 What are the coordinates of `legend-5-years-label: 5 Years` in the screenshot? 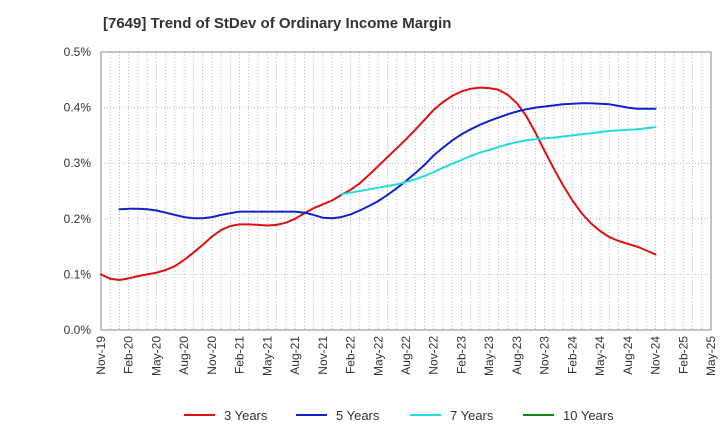 It's located at (358, 415).